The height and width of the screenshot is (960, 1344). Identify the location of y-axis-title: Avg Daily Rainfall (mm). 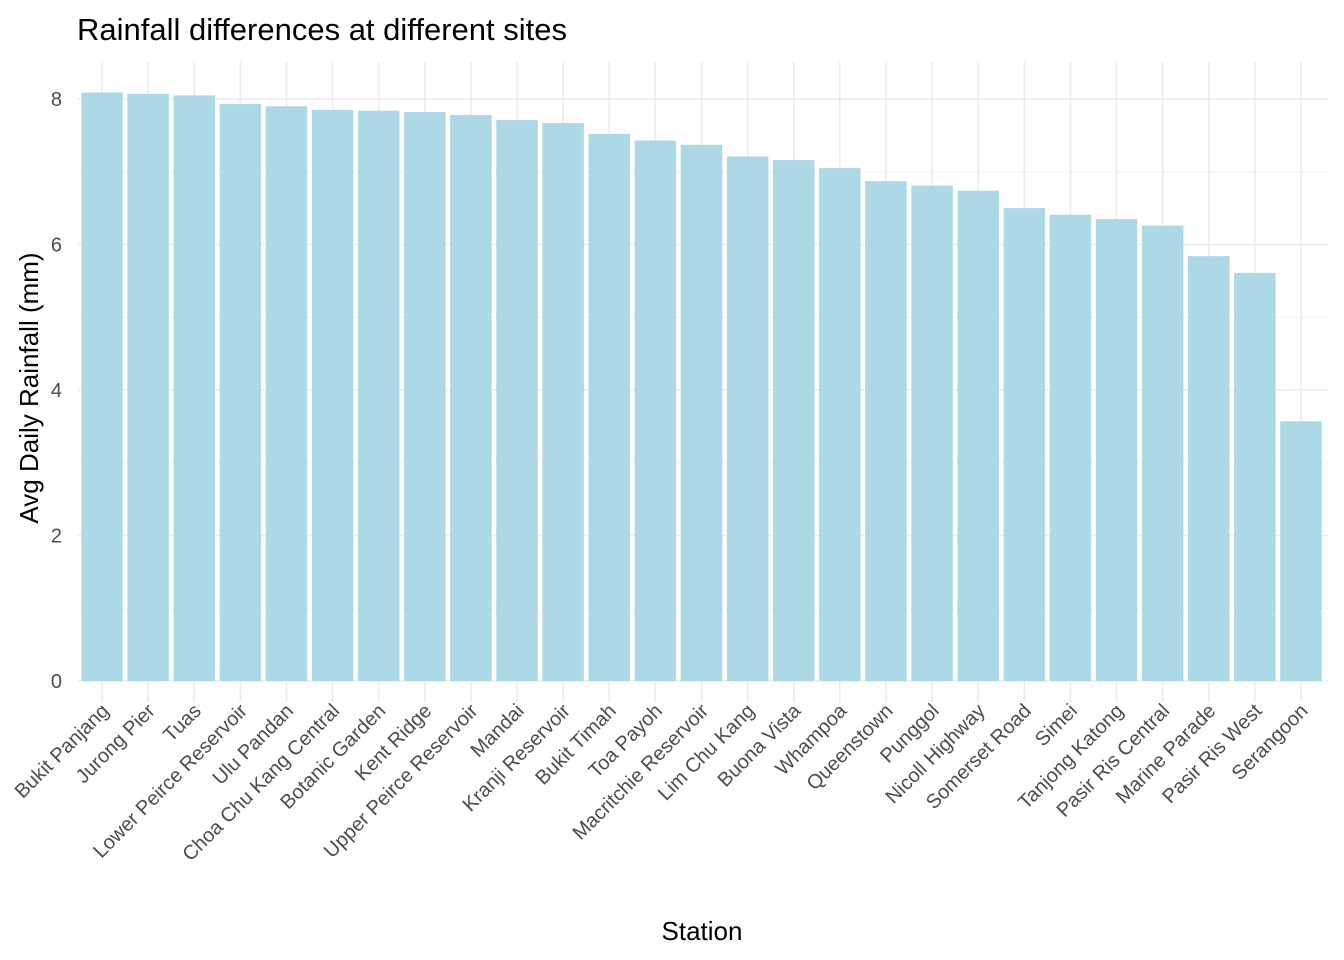
(29, 387).